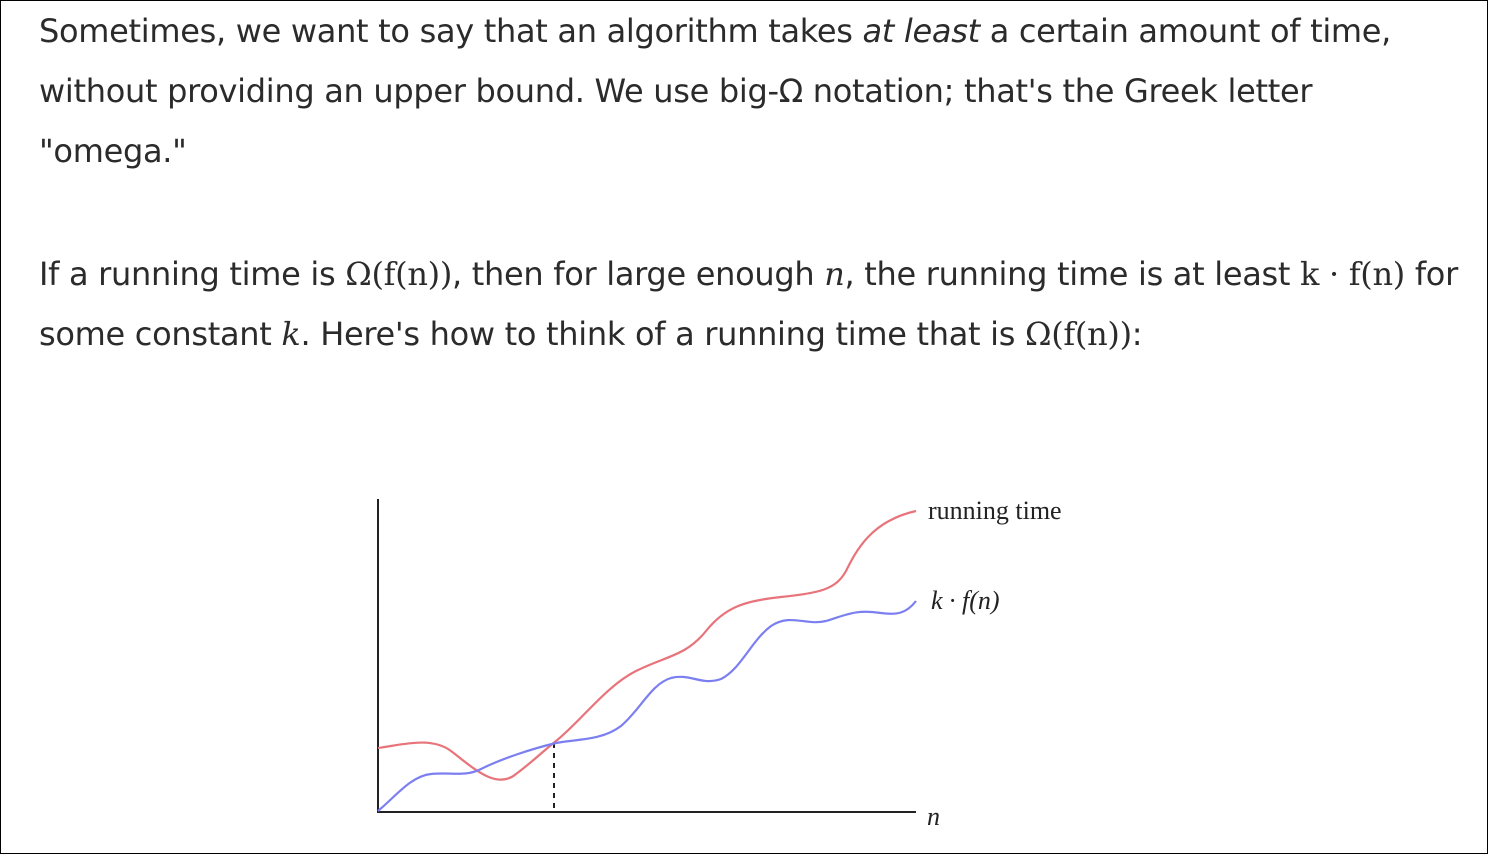 This screenshot has width=1488, height=854. I want to click on omega-f-n-math-end: Ω(f(n)), so click(1078, 334).